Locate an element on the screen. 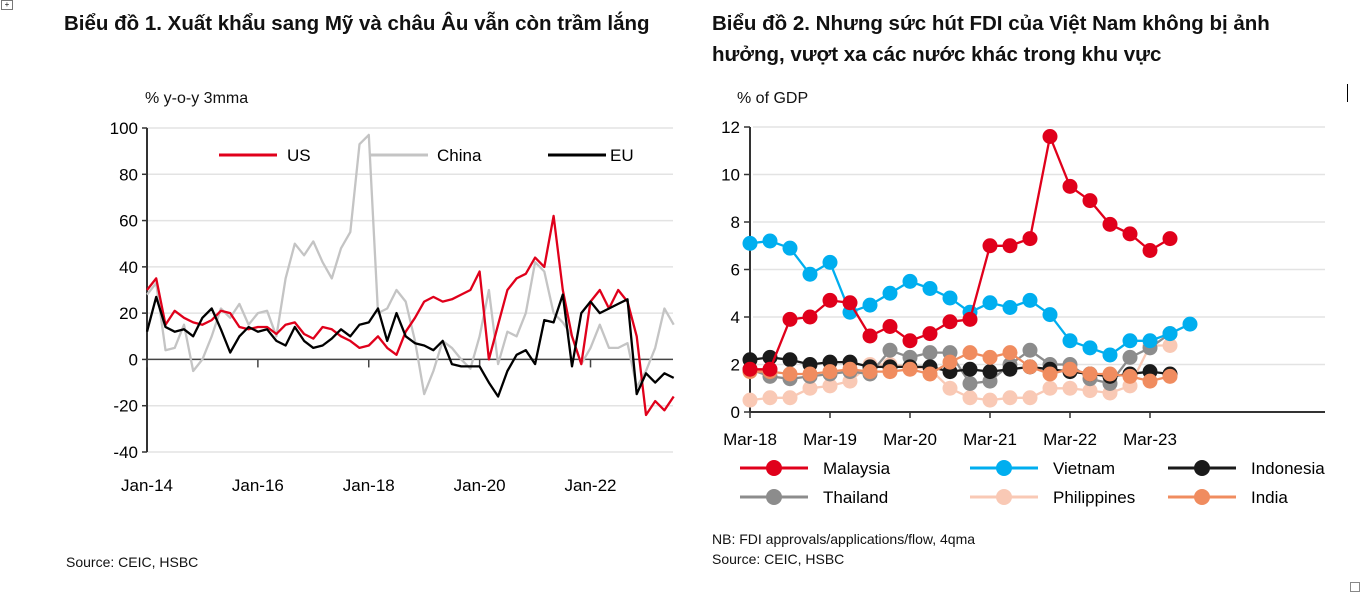 The height and width of the screenshot is (611, 1360). series-line-indonesia is located at coordinates (960, 367).